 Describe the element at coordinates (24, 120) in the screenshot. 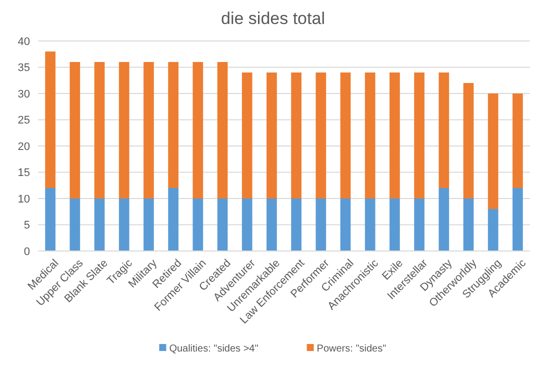

I see `y-tick-label: 25` at that location.